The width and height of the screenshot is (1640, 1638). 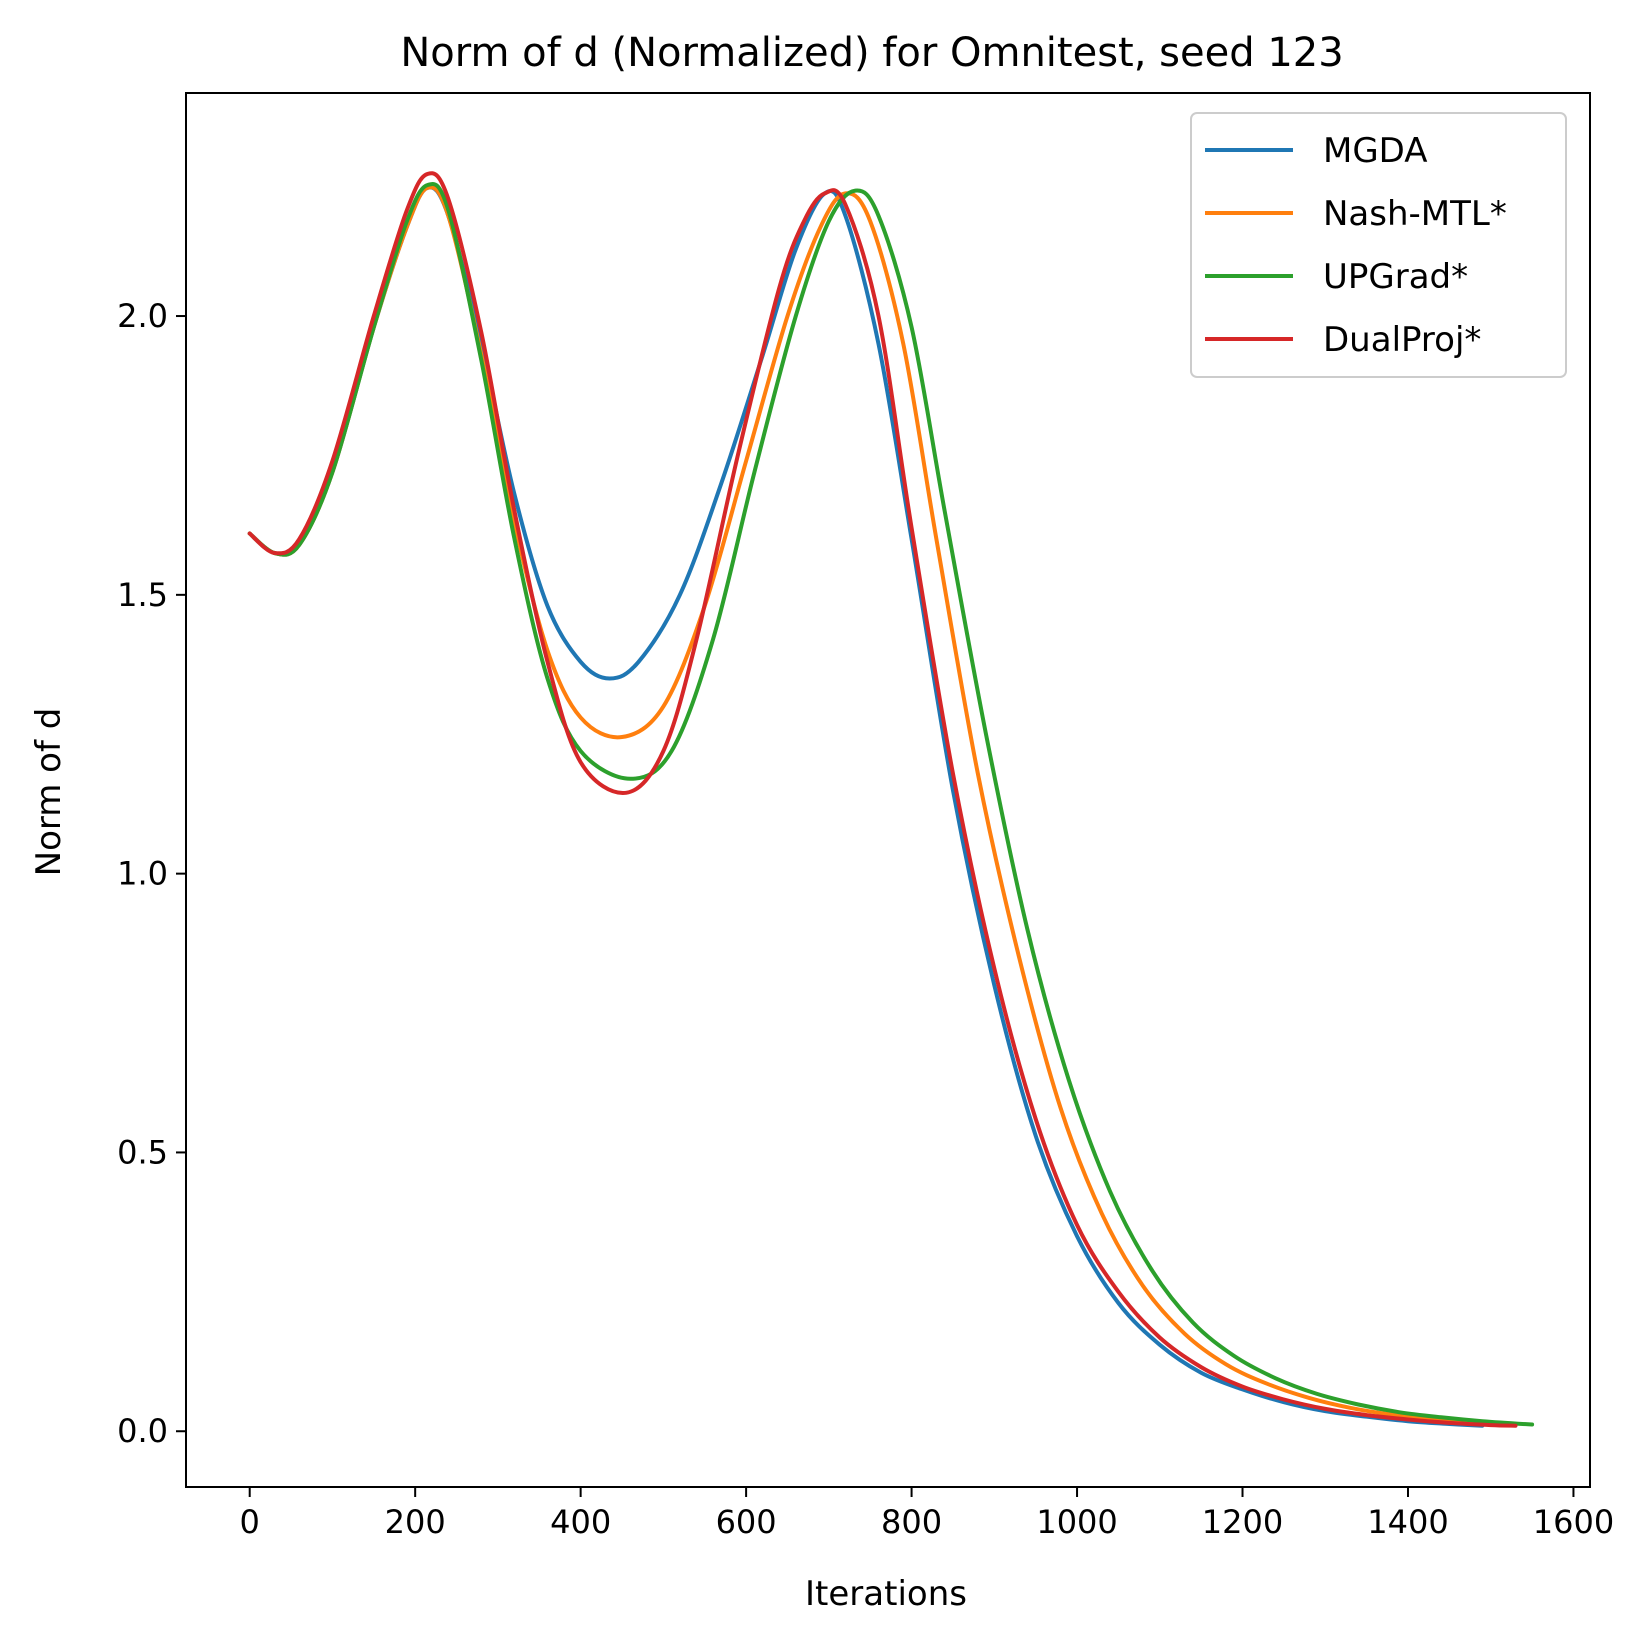 I want to click on legend-box, so click(x=1378, y=245).